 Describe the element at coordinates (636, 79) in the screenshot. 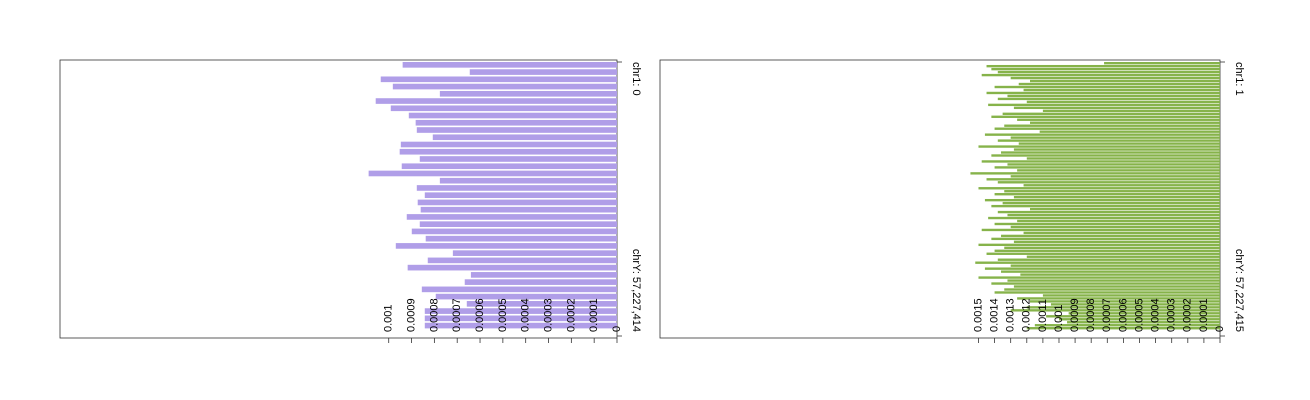

I see `position-label: chr1: 0` at that location.